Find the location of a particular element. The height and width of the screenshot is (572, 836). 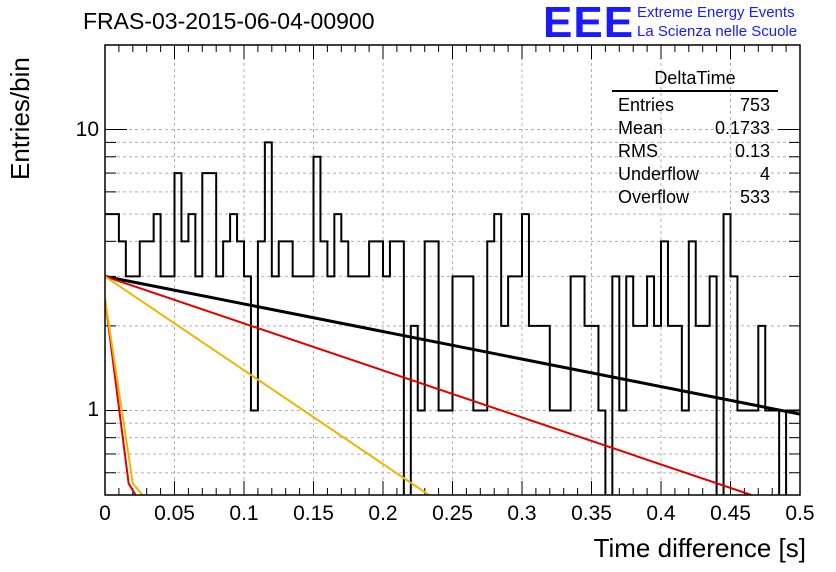

stats-row-underflow: Underflow 4 is located at coordinates (695, 174).